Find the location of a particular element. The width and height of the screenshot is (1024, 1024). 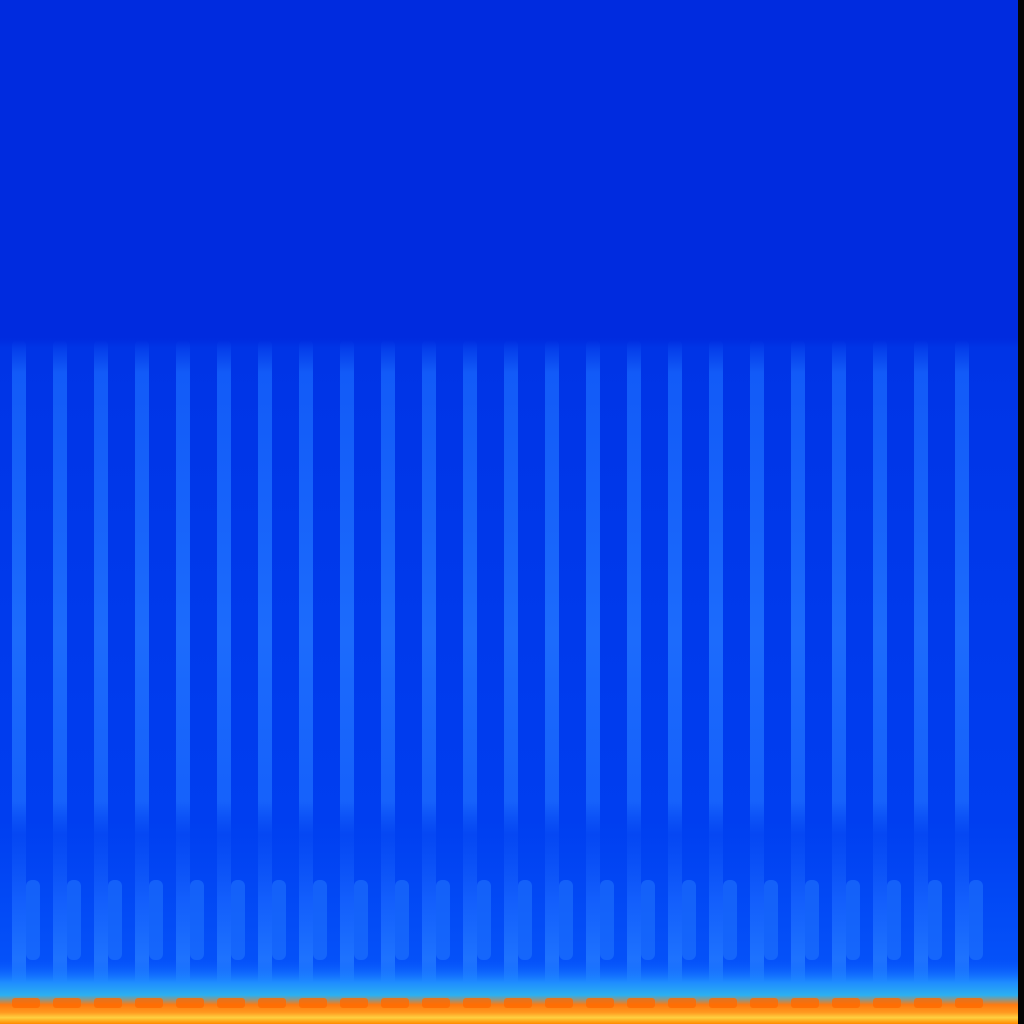

low-bumps is located at coordinates (497, 1003).